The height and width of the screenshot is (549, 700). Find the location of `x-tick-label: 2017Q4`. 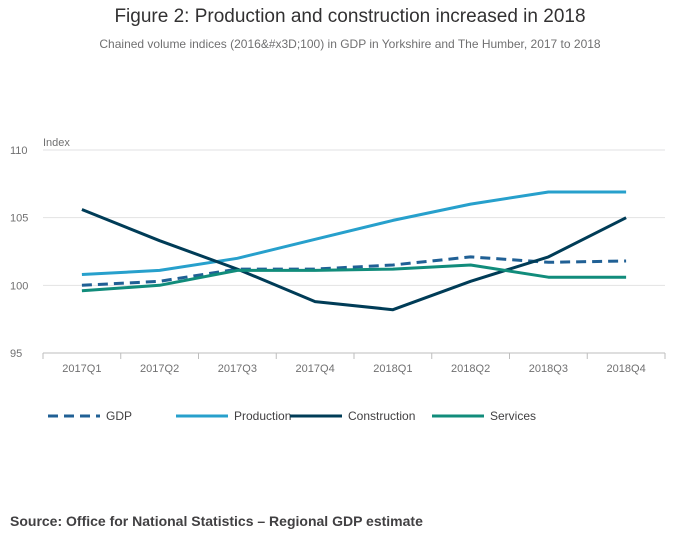

x-tick-label: 2017Q4 is located at coordinates (315, 369).